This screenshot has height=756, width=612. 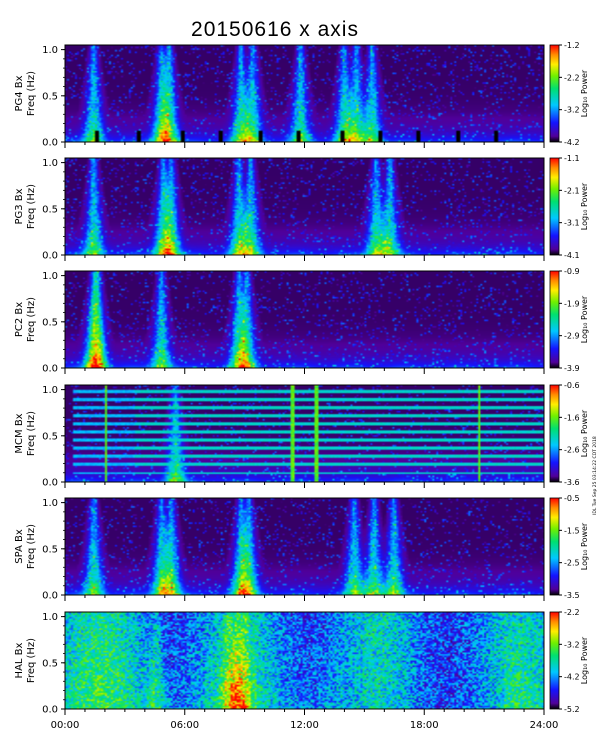 What do you see at coordinates (424, 725) in the screenshot?
I see `x-tick-label: 18:00` at bounding box center [424, 725].